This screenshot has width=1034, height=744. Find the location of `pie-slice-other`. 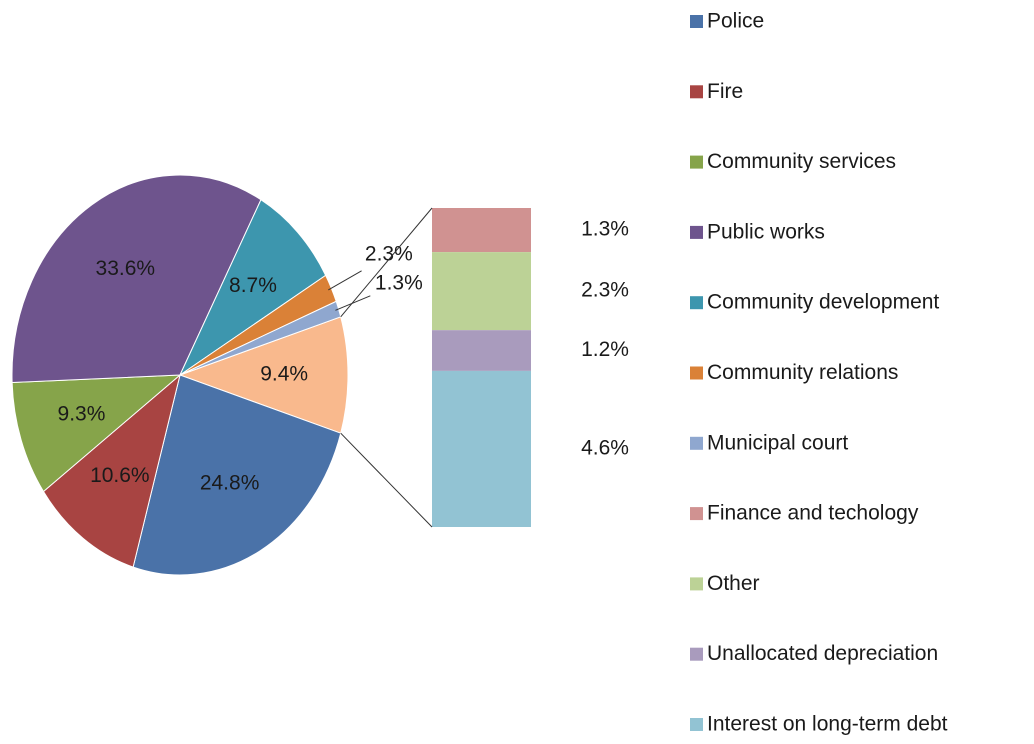

pie-slice-other is located at coordinates (263, 375).